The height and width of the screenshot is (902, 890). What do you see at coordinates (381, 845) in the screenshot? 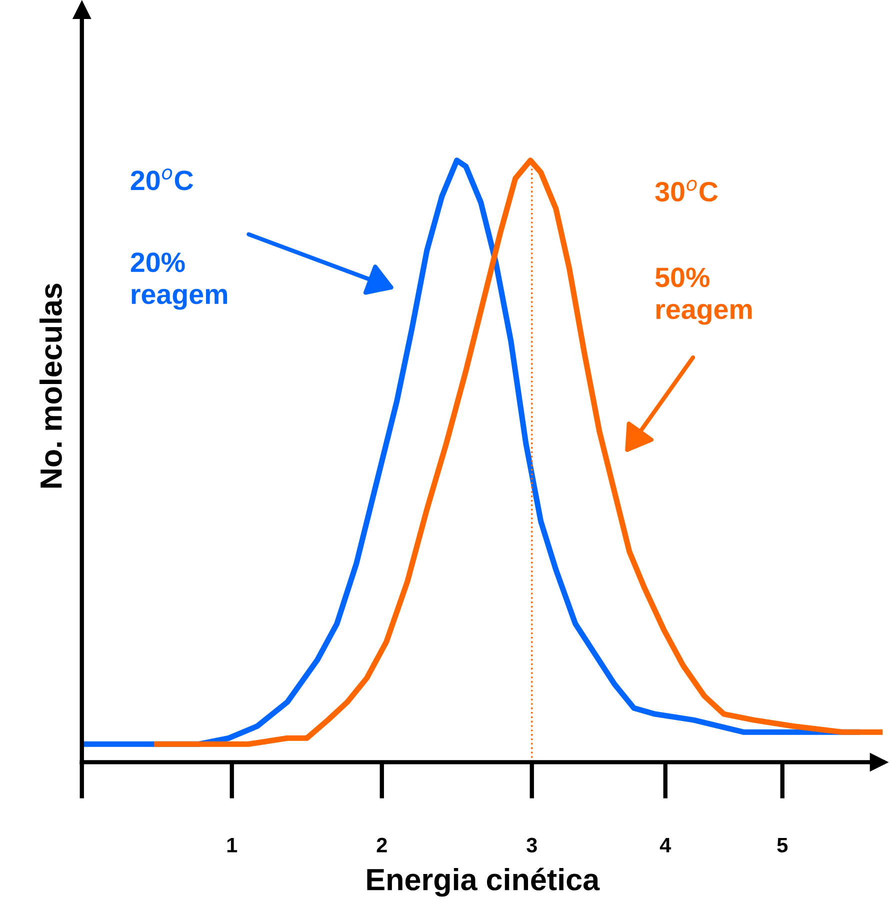
I see `x-tick-label: 2` at bounding box center [381, 845].